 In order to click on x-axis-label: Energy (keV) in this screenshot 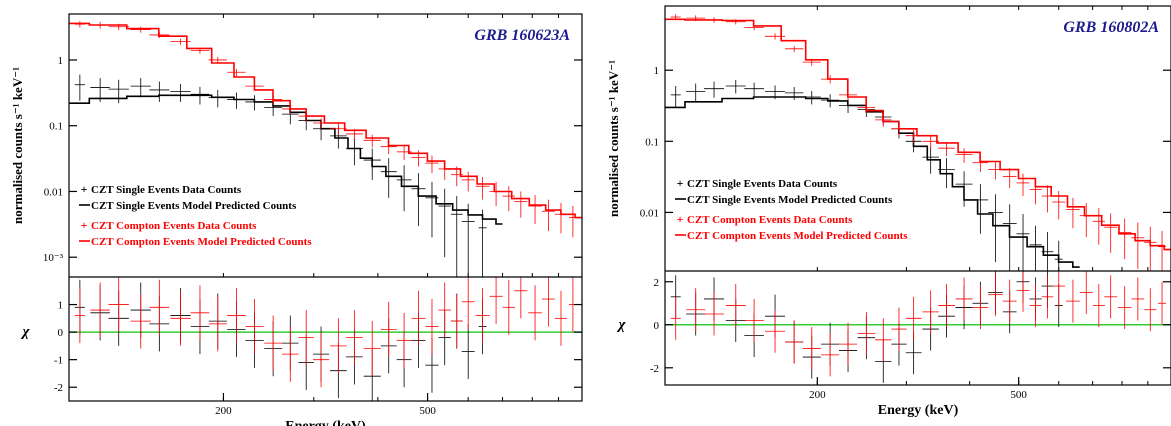, I will do `click(325, 422)`.